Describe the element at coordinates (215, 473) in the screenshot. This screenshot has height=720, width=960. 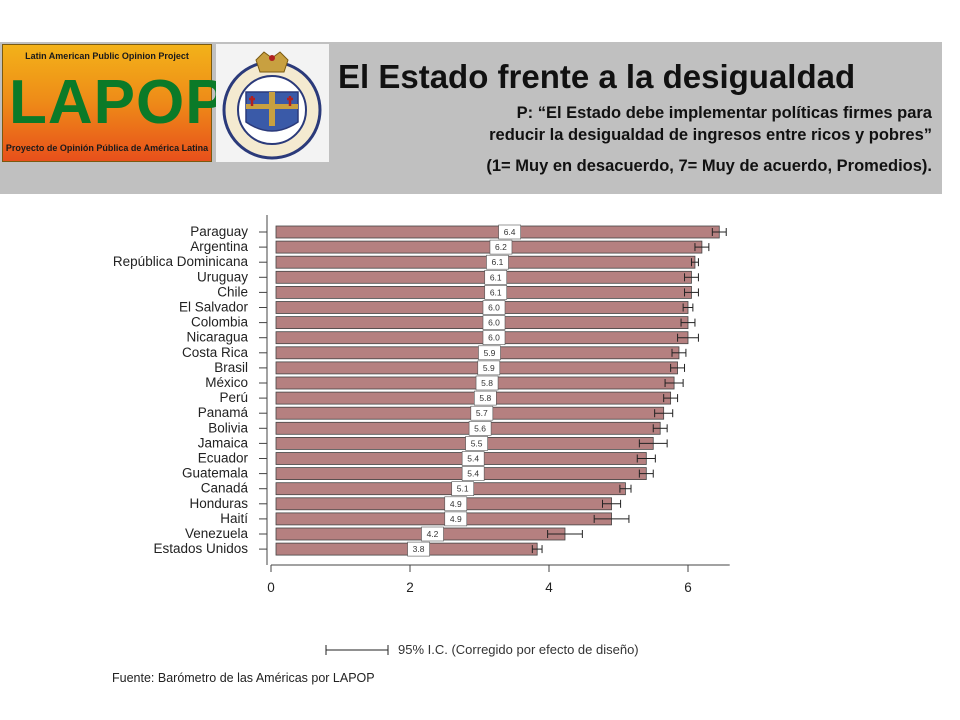
I see `category-label: Guatemala` at that location.